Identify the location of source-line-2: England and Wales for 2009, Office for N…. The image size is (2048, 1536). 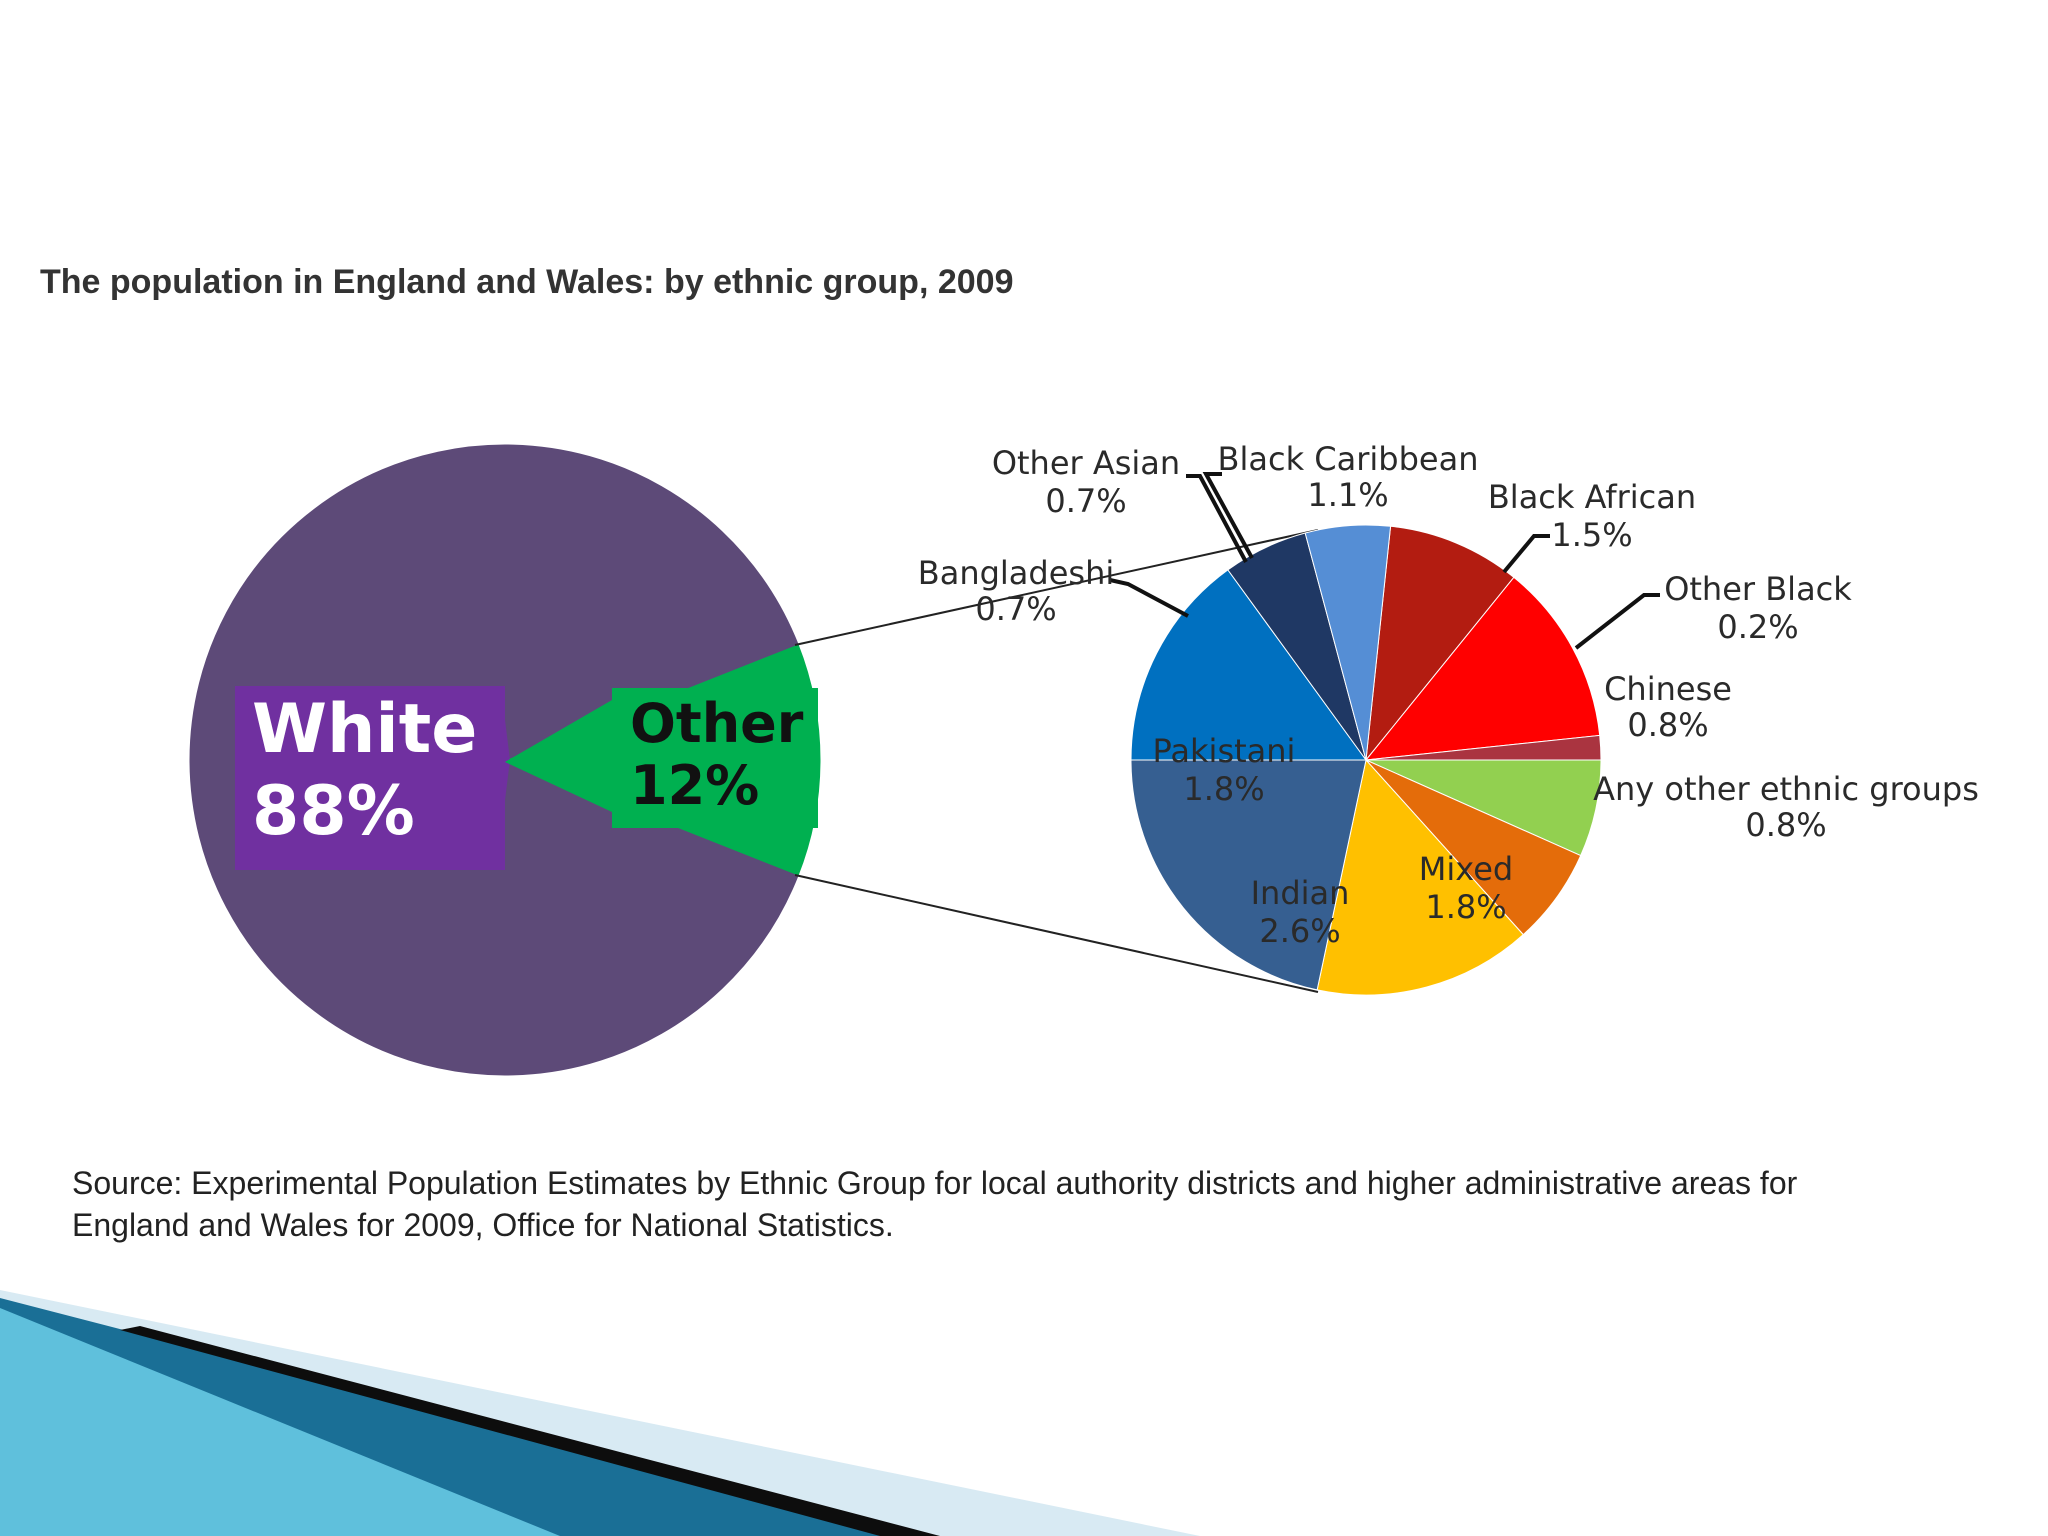
(483, 1225).